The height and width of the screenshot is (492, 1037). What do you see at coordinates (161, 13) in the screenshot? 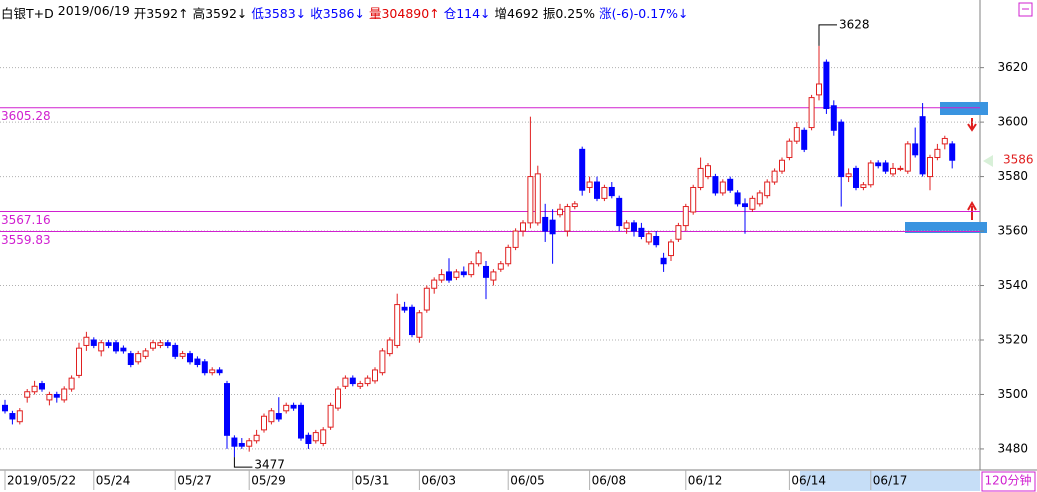
I see `header-item: 开3592↑` at bounding box center [161, 13].